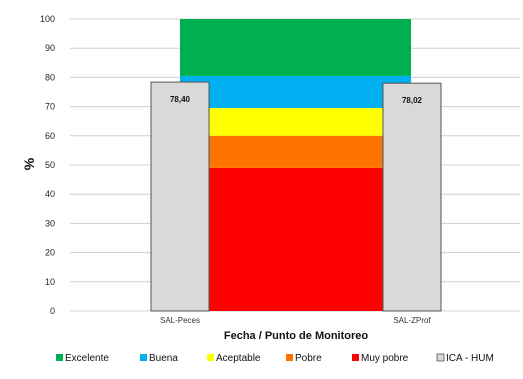 This screenshot has height=379, width=523. Describe the element at coordinates (50, 107) in the screenshot. I see `y-tick-label: 70` at that location.